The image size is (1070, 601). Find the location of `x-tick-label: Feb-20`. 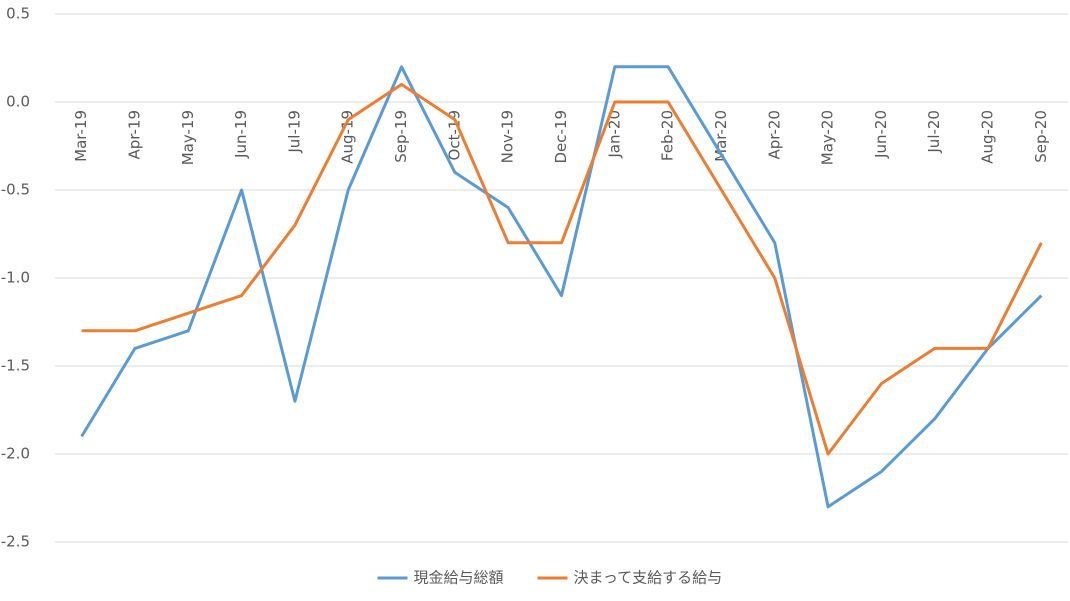

x-tick-label: Feb-20 is located at coordinates (668, 135).